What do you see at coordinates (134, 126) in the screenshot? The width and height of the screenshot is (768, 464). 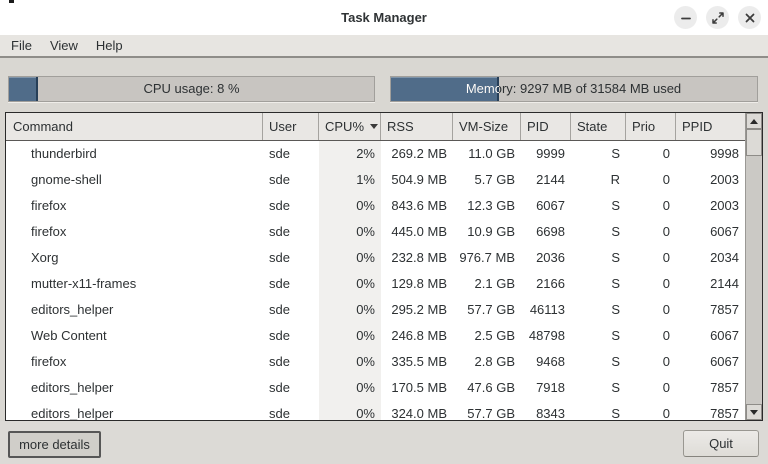 I see `column-header-command: Command` at bounding box center [134, 126].